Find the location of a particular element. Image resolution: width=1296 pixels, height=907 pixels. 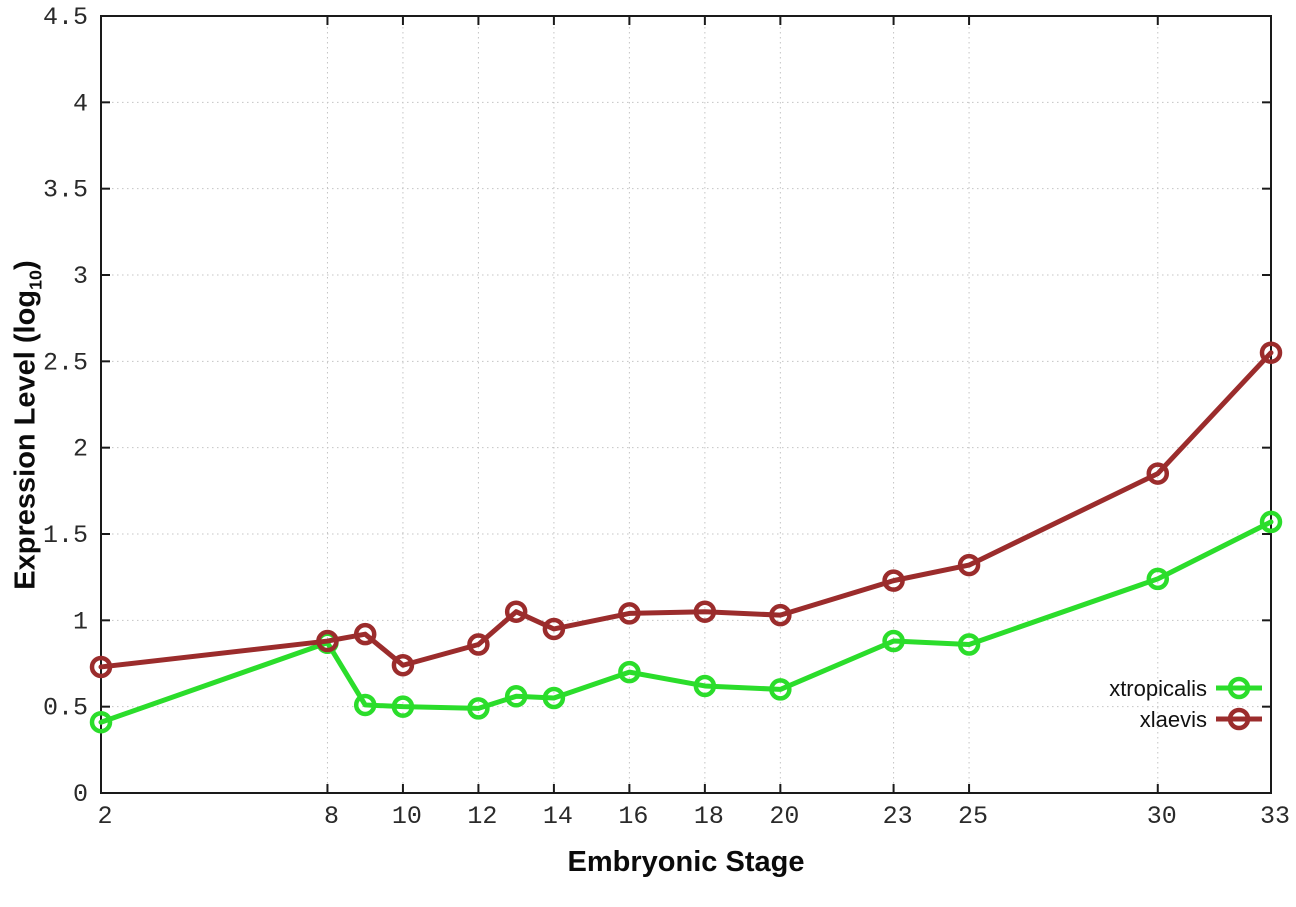

x-axis-title-text: Embryonic Stage is located at coordinates (686, 862).